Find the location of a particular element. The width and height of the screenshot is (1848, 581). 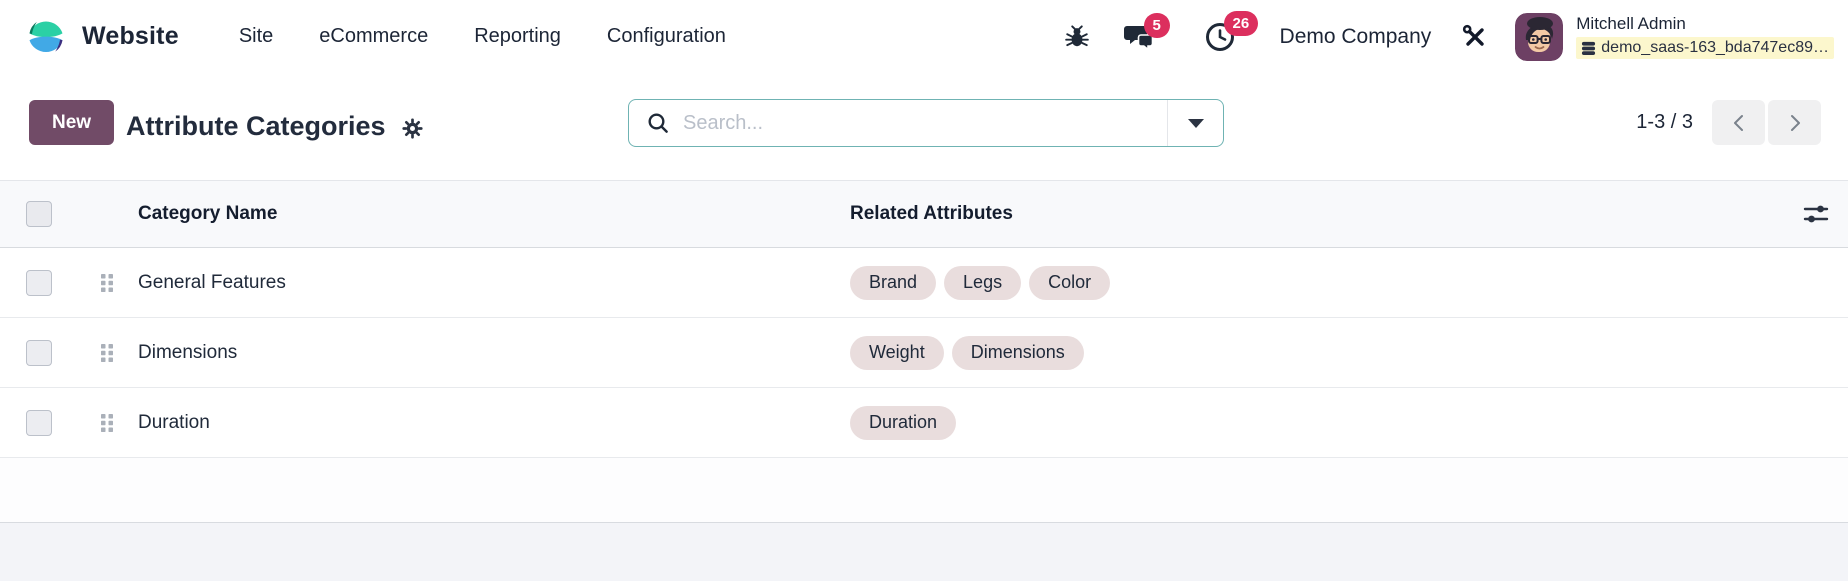

search-input is located at coordinates (925, 123).